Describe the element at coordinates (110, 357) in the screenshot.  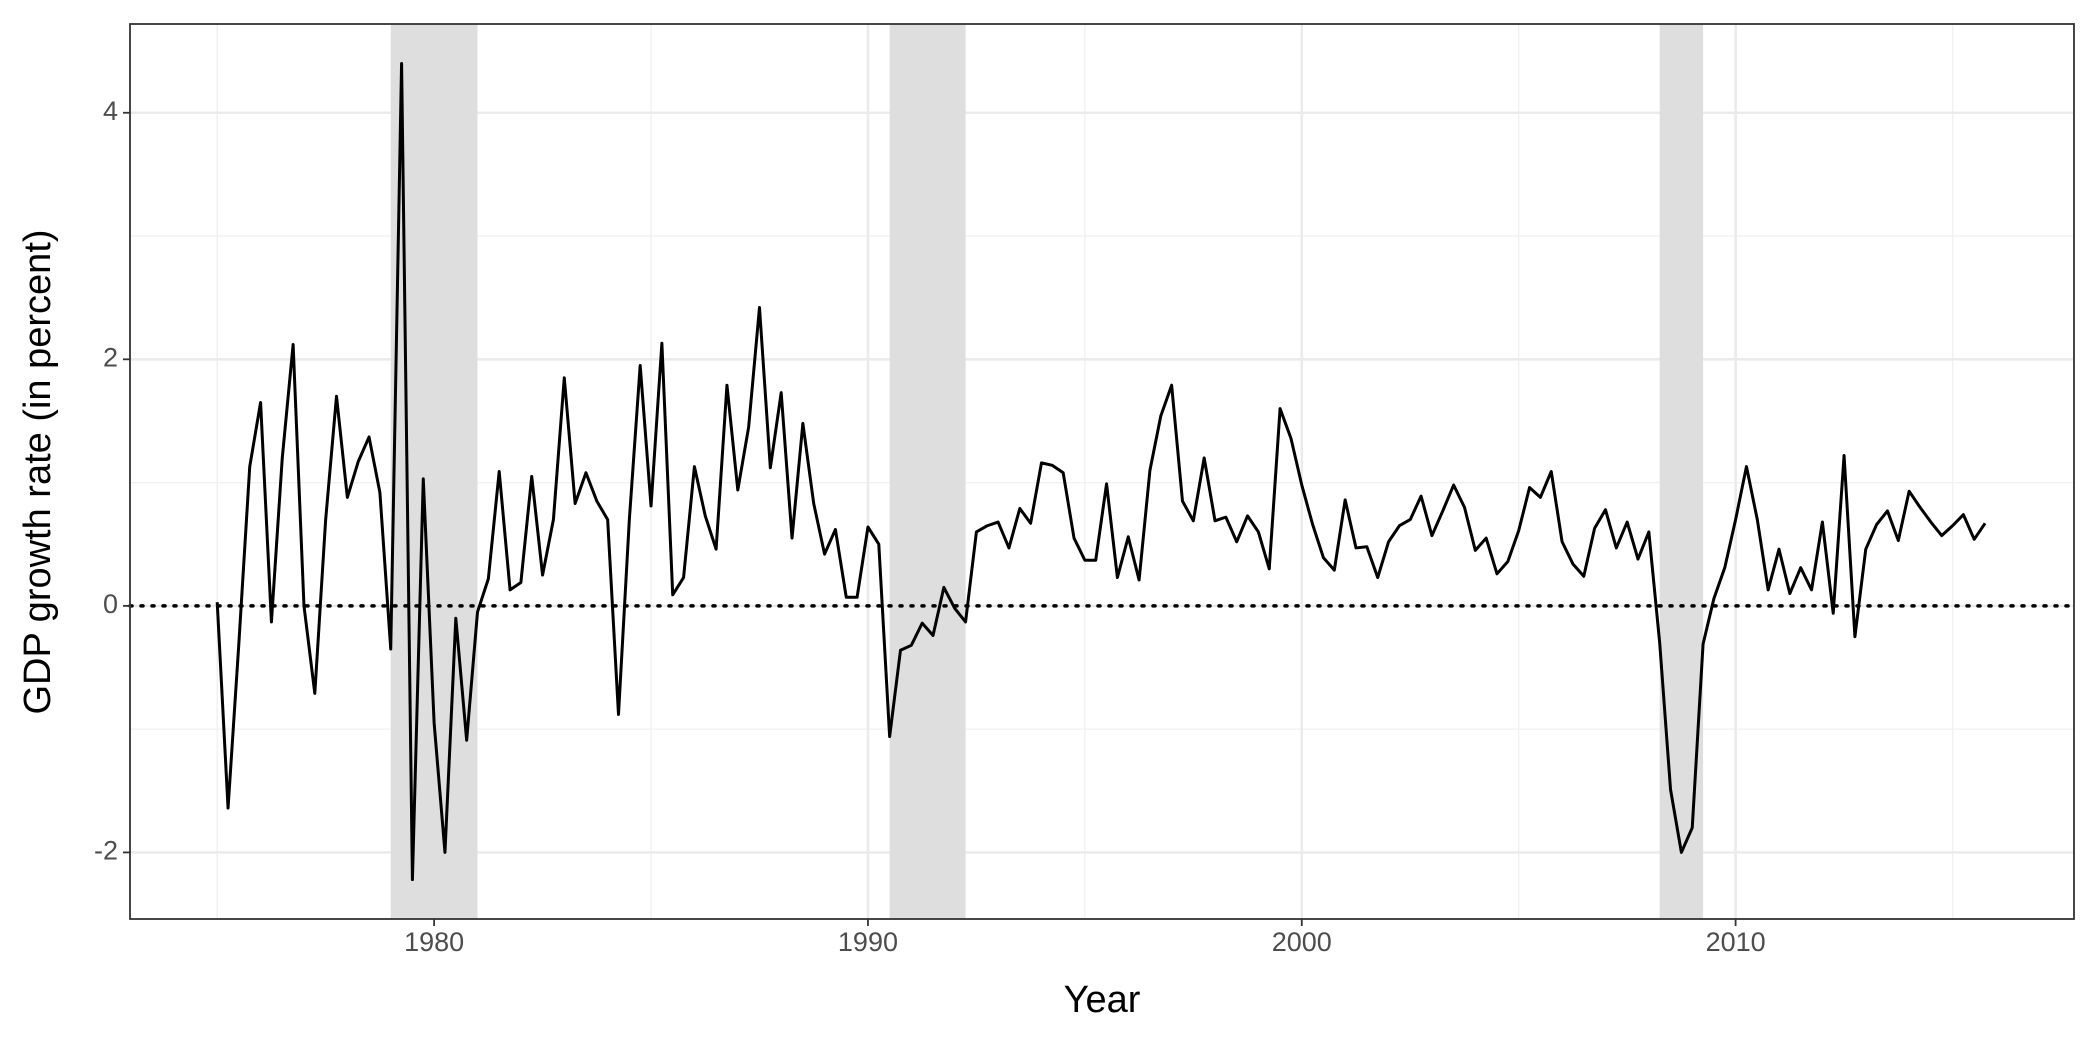
I see `y-tick-label: 2` at that location.